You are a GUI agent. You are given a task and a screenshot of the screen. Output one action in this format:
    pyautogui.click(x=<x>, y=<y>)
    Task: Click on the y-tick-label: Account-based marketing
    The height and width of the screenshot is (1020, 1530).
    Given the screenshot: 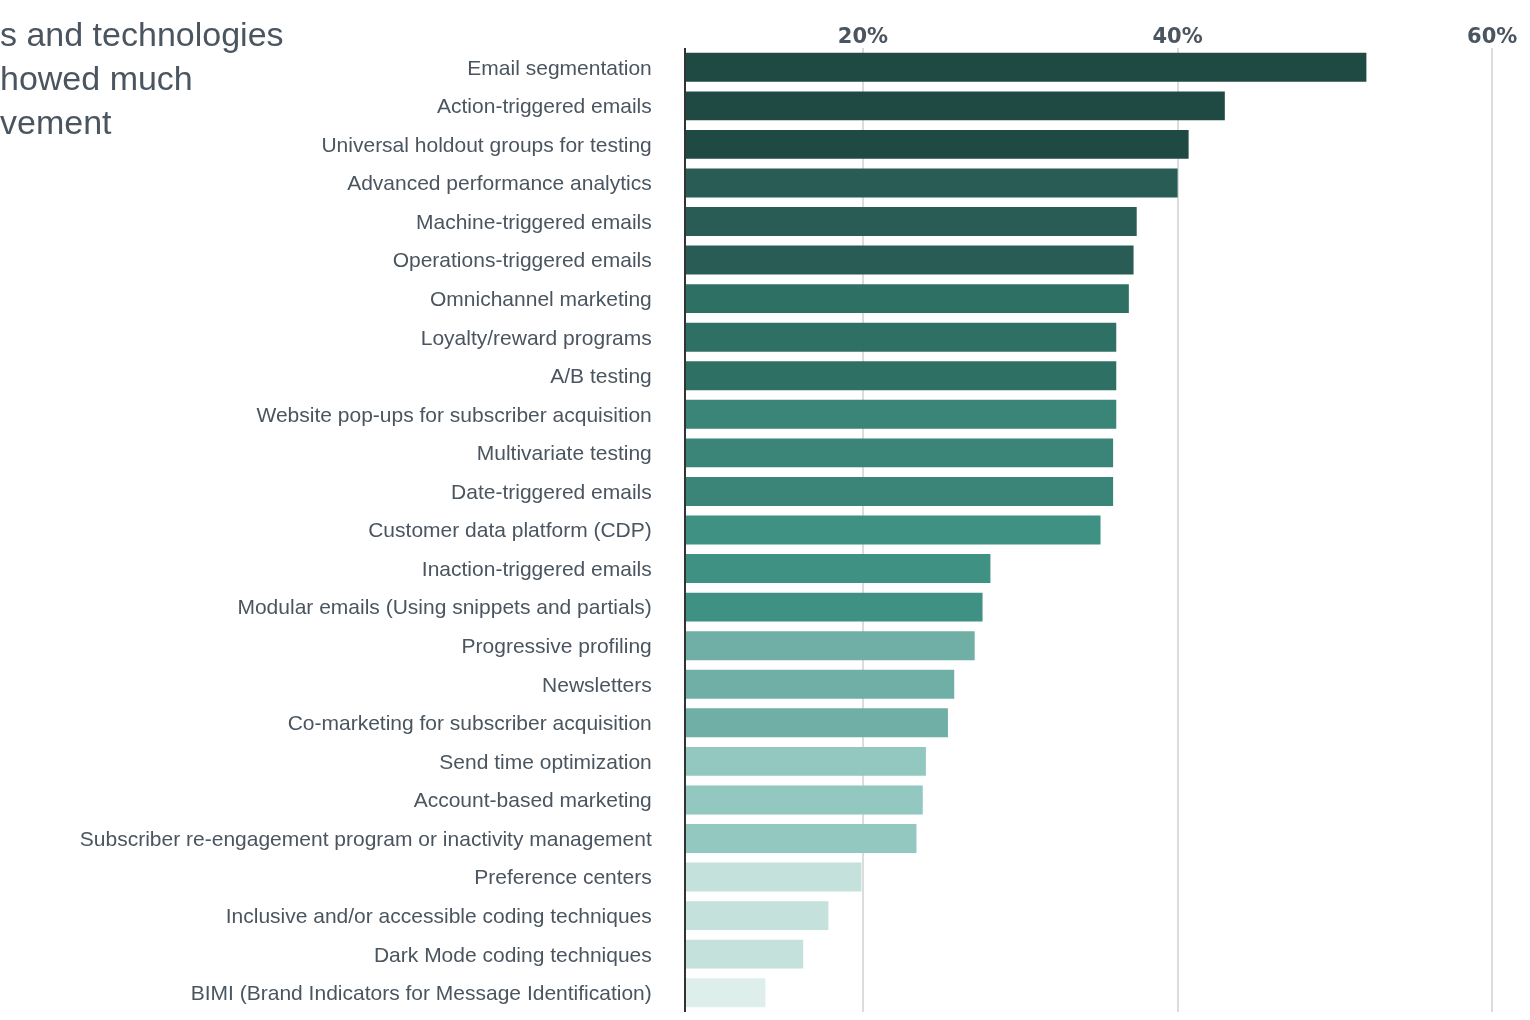 What is the action you would take?
    pyautogui.click(x=532, y=800)
    